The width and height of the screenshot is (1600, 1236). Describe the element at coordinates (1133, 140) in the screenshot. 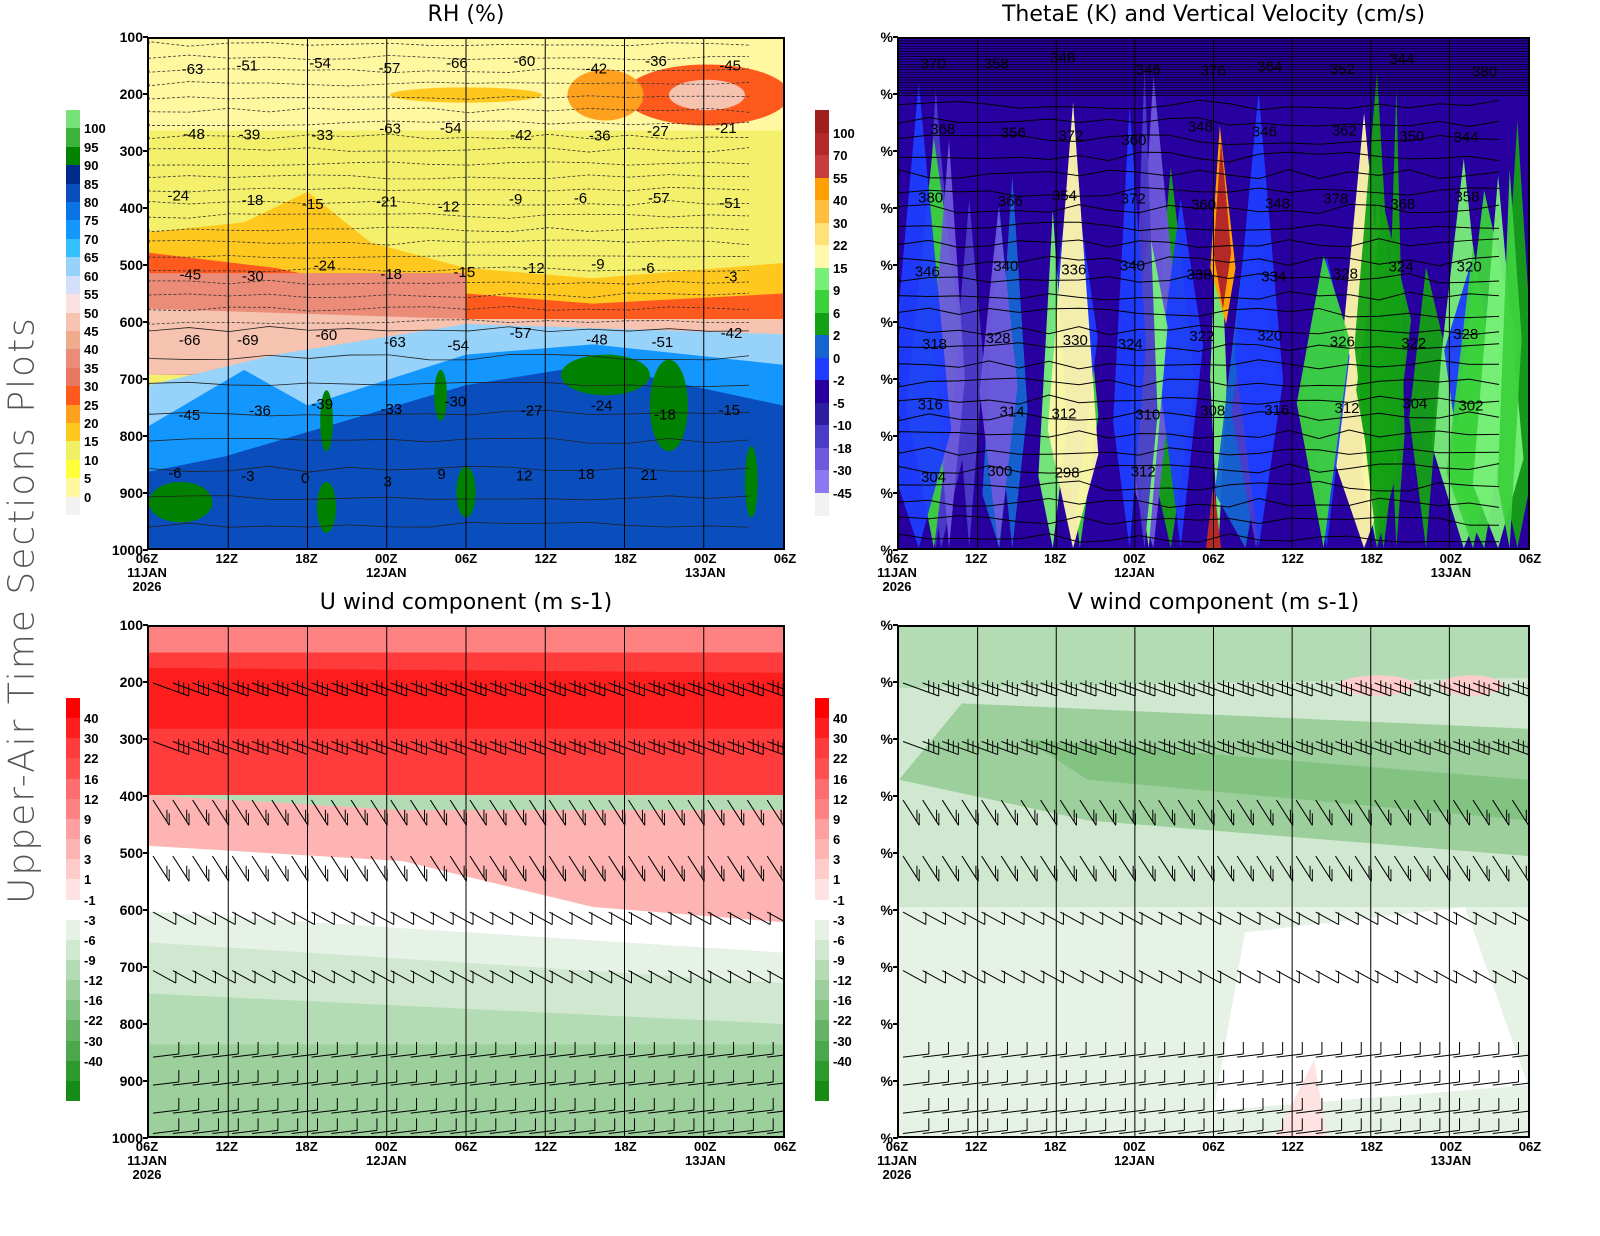

I see `contour-label: 360` at that location.